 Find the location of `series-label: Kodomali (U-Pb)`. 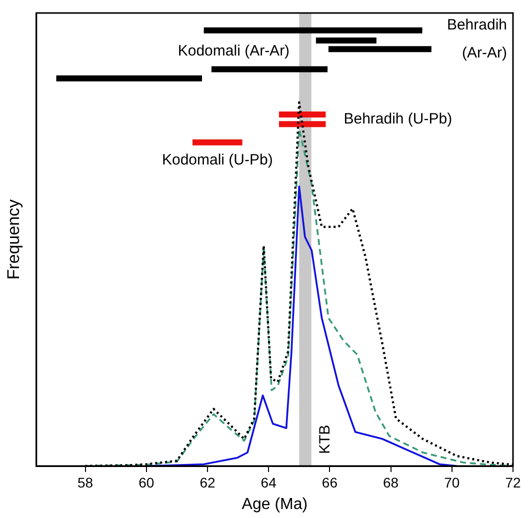

series-label: Kodomali (U-Pb) is located at coordinates (217, 160).